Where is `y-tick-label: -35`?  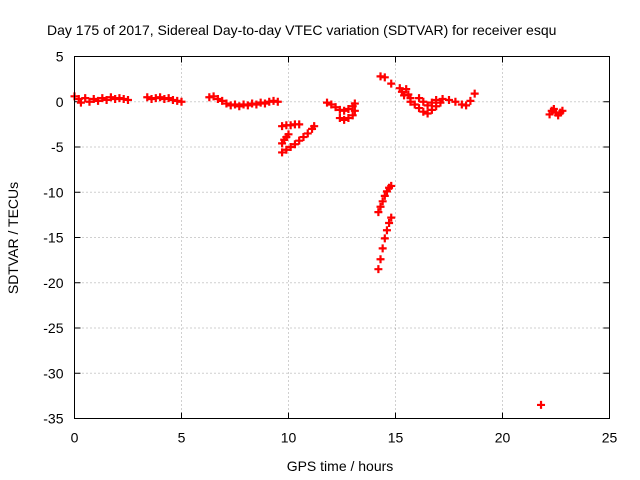 y-tick-label: -35 is located at coordinates (53, 419).